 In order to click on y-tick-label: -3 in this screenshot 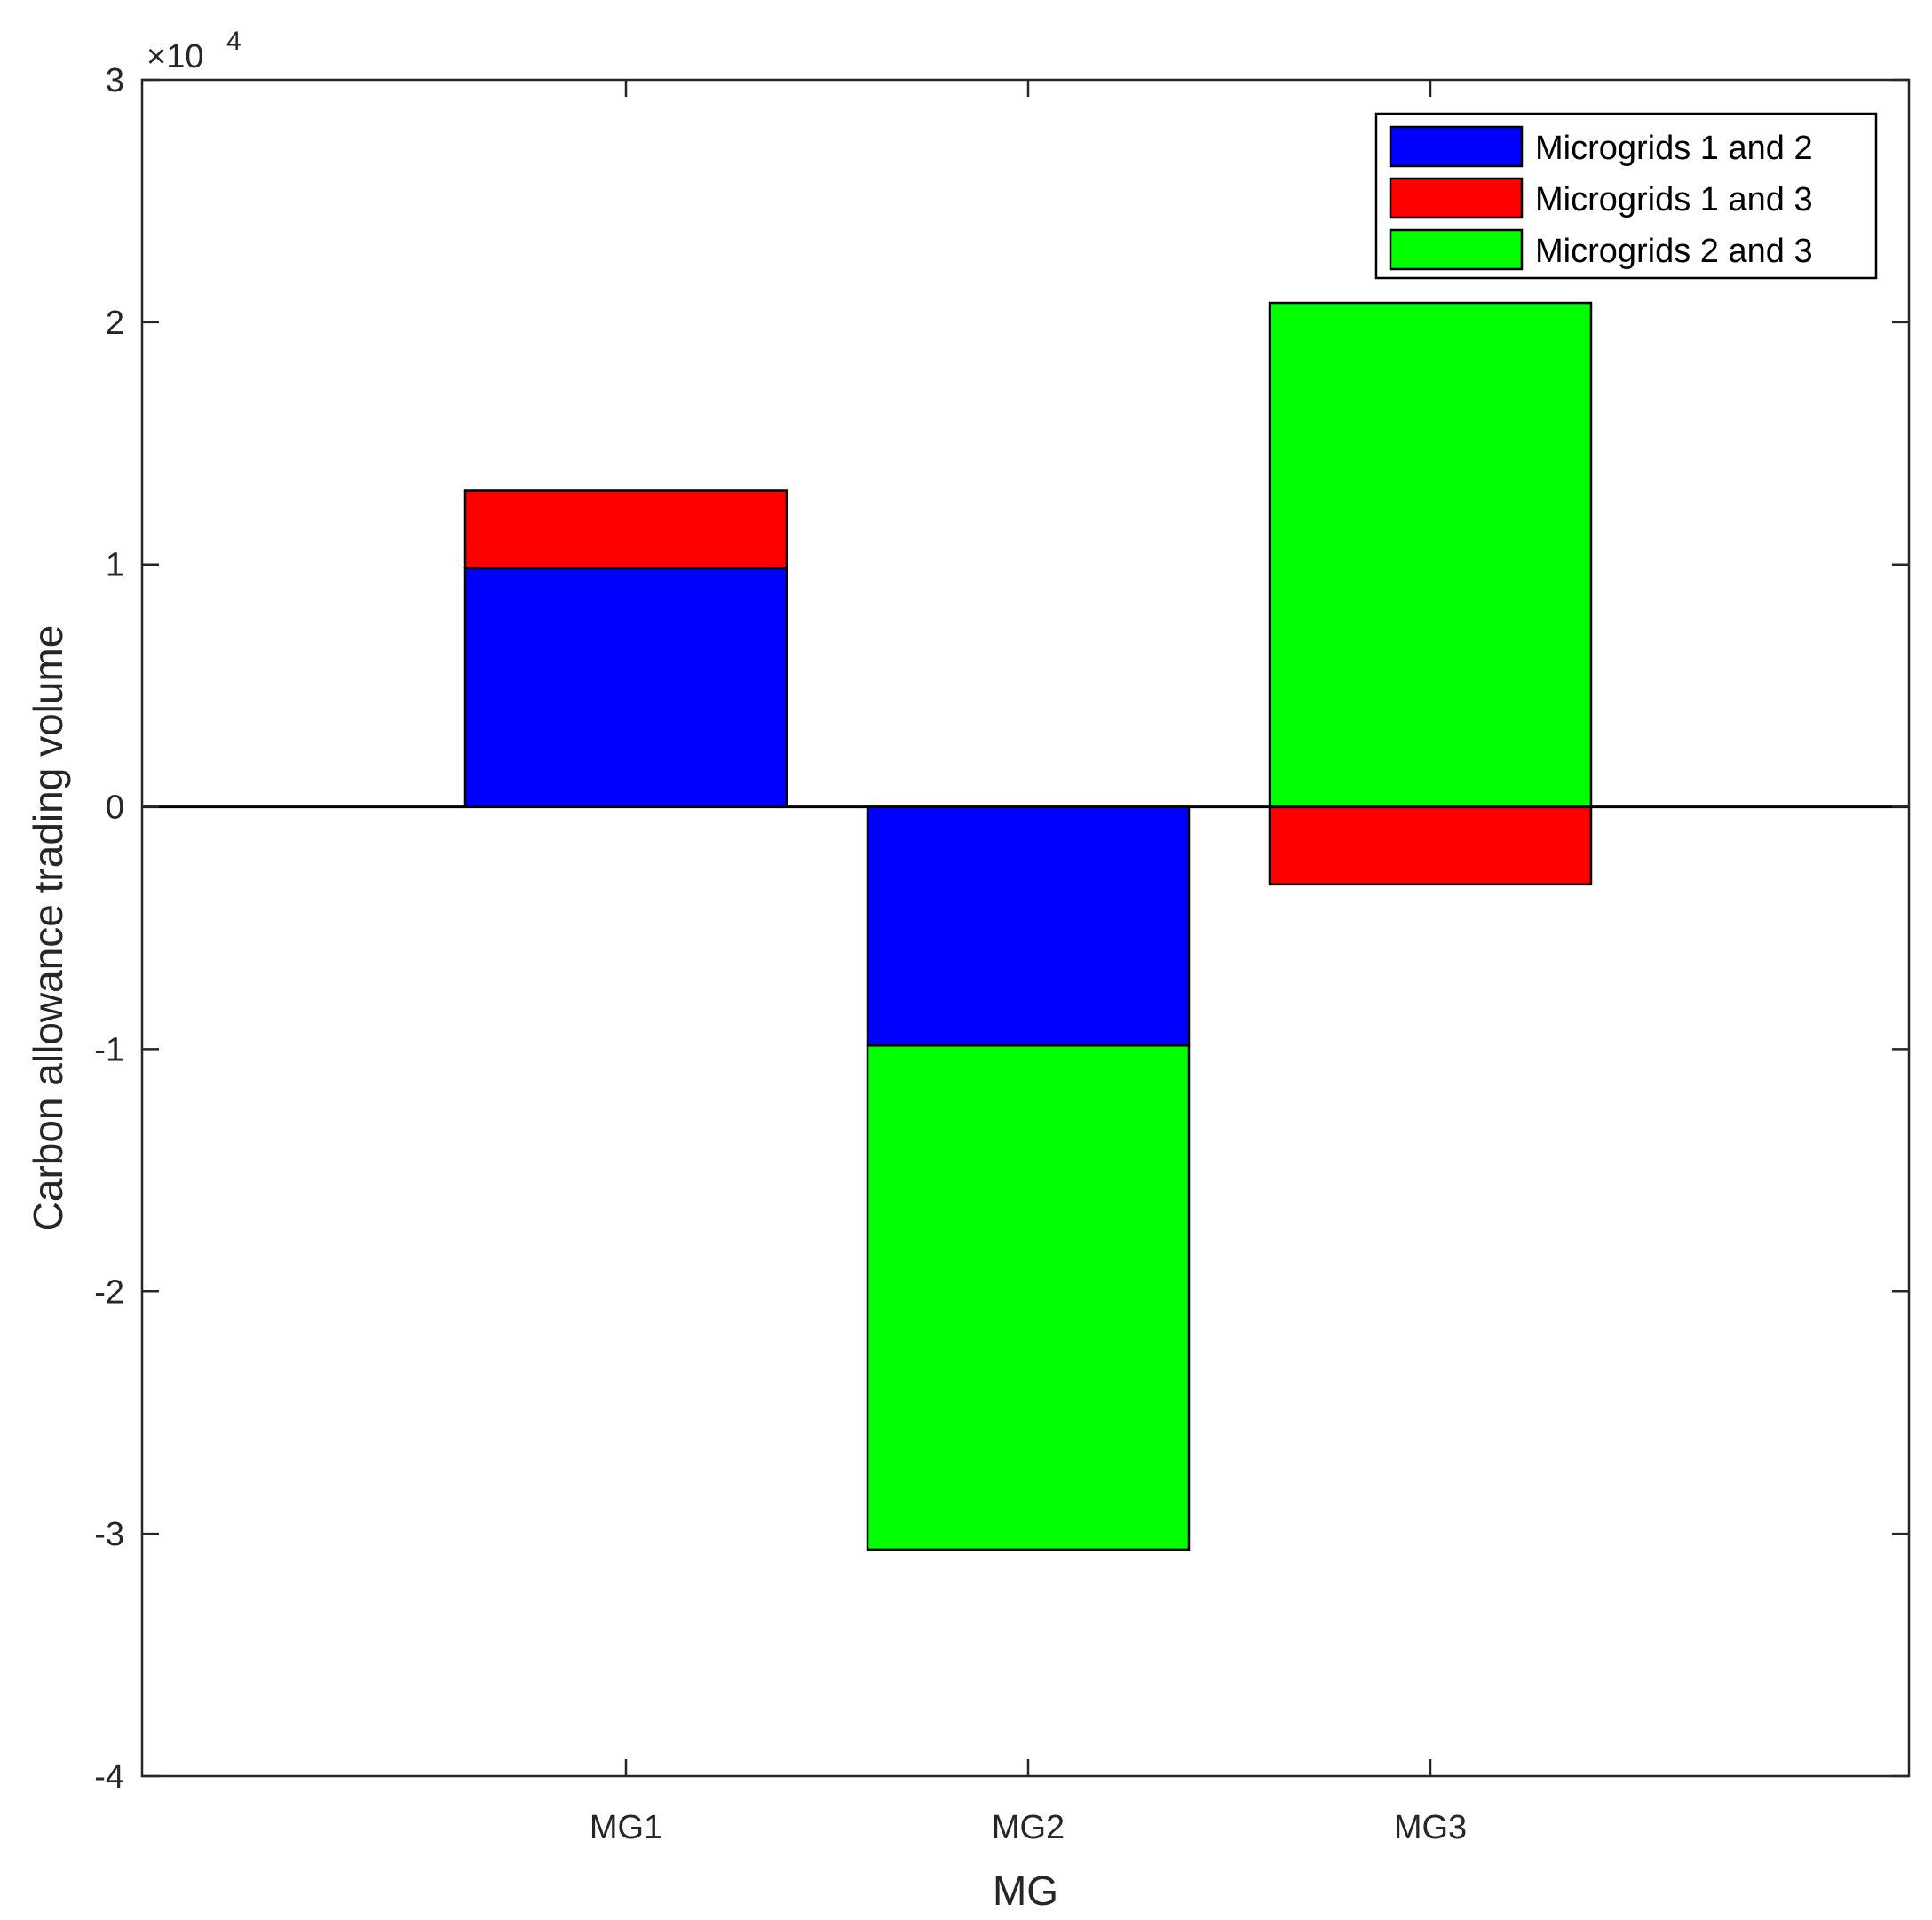, I will do `click(109, 1534)`.